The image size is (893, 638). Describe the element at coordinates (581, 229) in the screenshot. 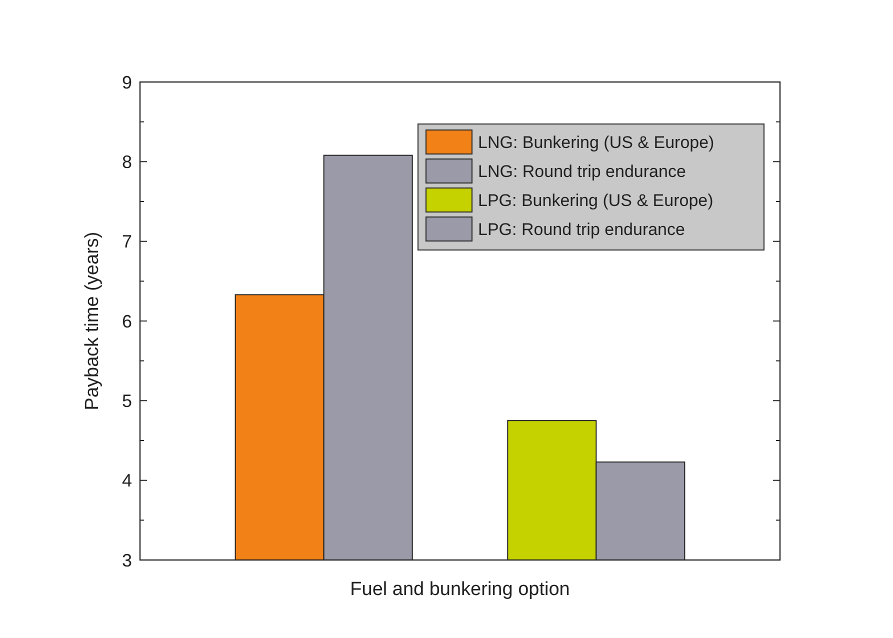

I see `legend-label: LPG: Round trip endurance` at that location.